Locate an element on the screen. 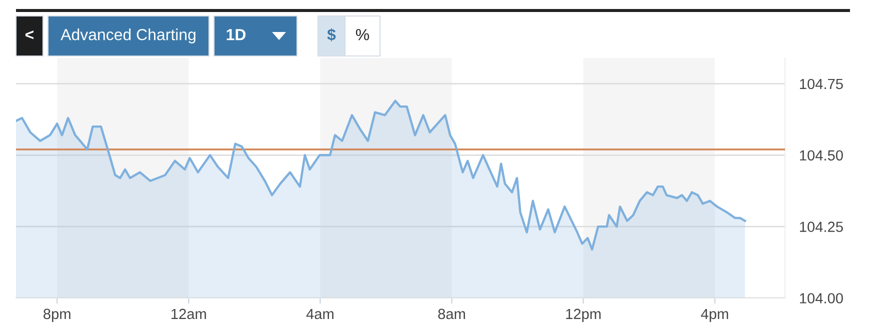 This screenshot has width=870, height=327. y-tick-label: 104.25 is located at coordinates (821, 227).